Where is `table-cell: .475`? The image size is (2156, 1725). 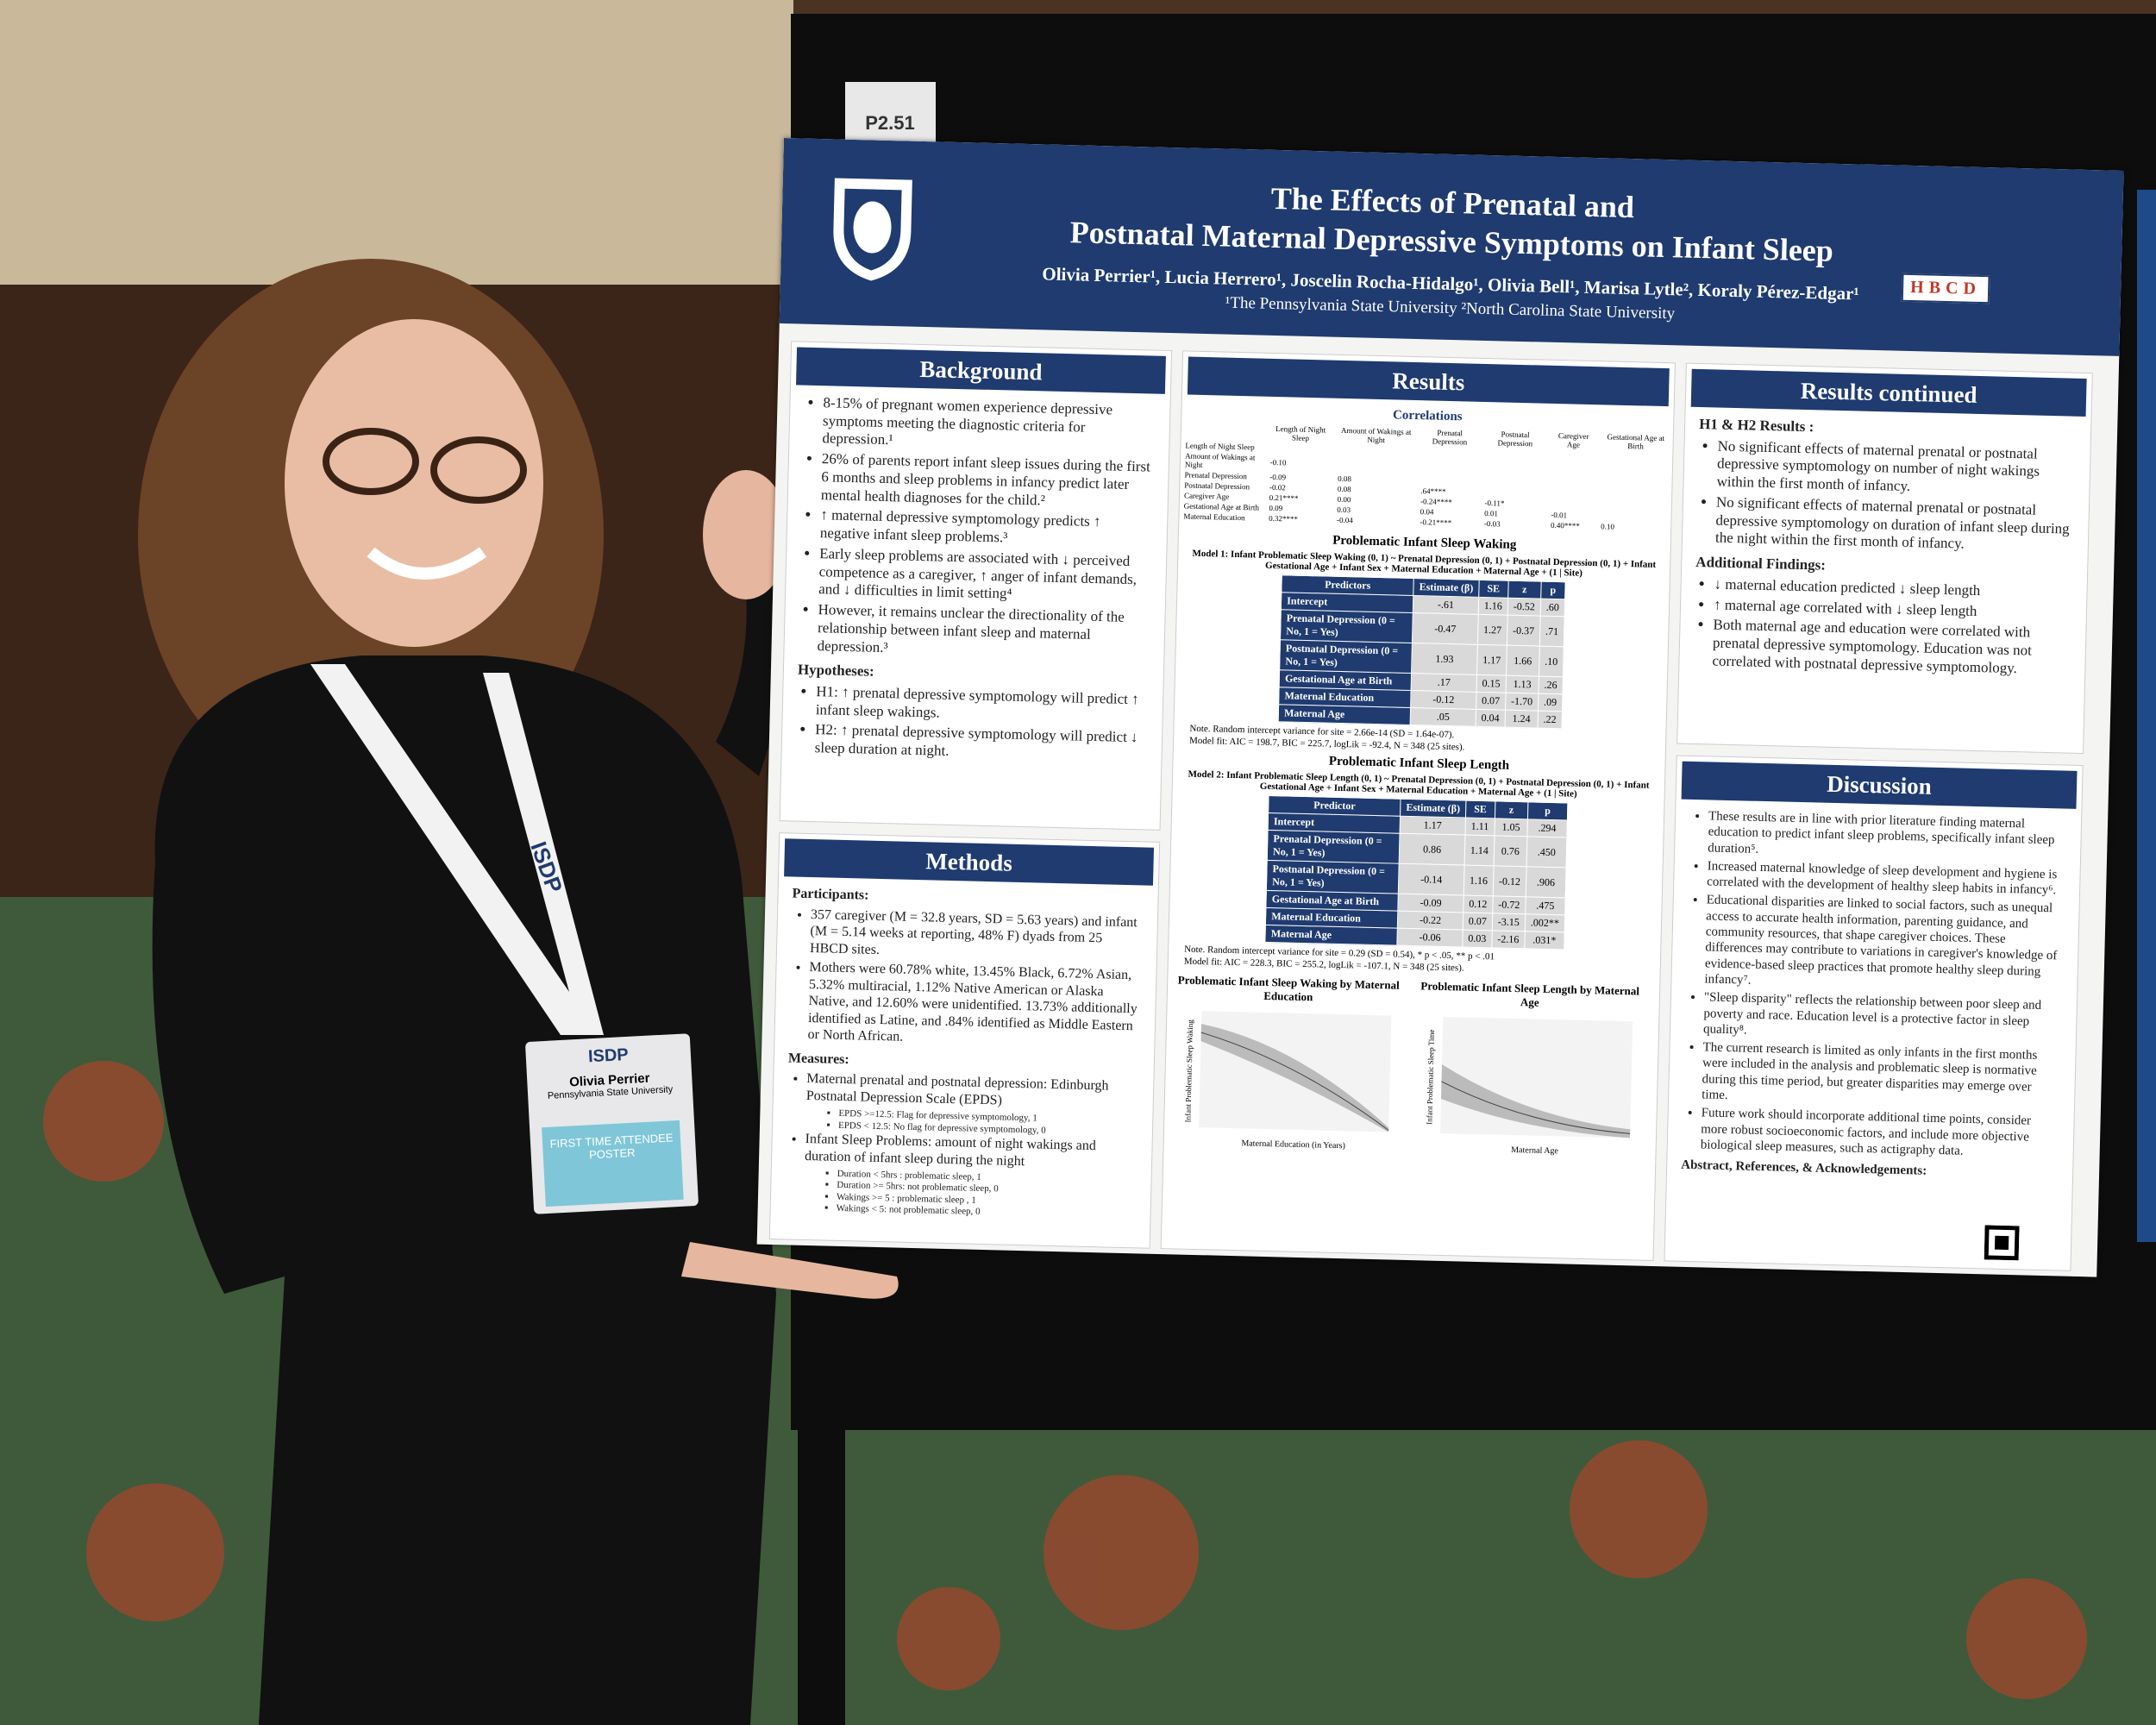
table-cell: .475 is located at coordinates (1545, 906).